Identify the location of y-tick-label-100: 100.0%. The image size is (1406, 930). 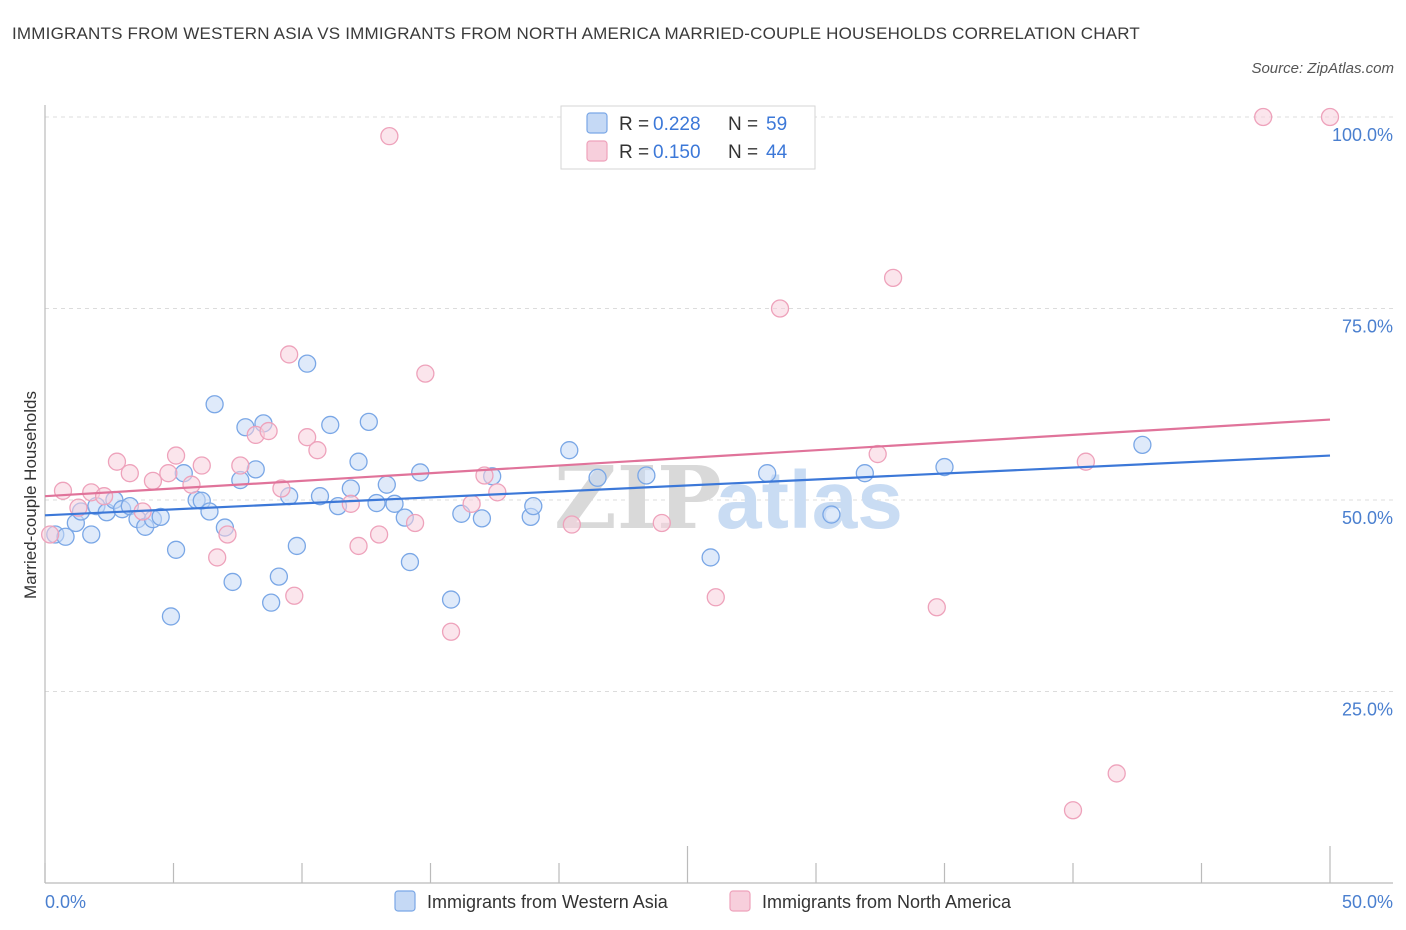
(1362, 135).